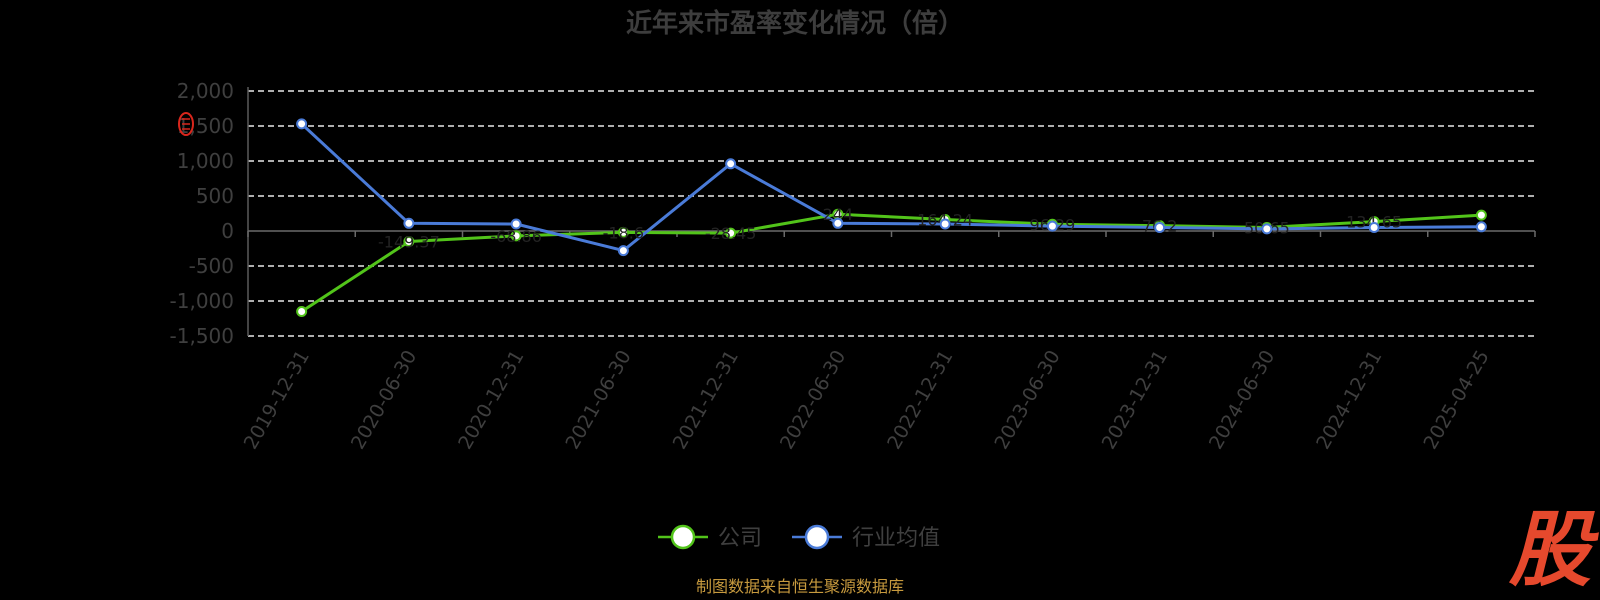 The height and width of the screenshot is (600, 1600). I want to click on x-tick-label: 2020-06-30, so click(384, 400).